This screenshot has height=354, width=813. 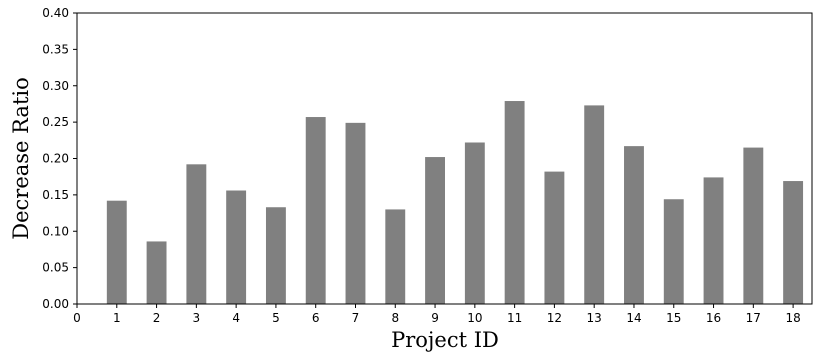 What do you see at coordinates (445, 340) in the screenshot?
I see `x-axis-title: Project ID` at bounding box center [445, 340].